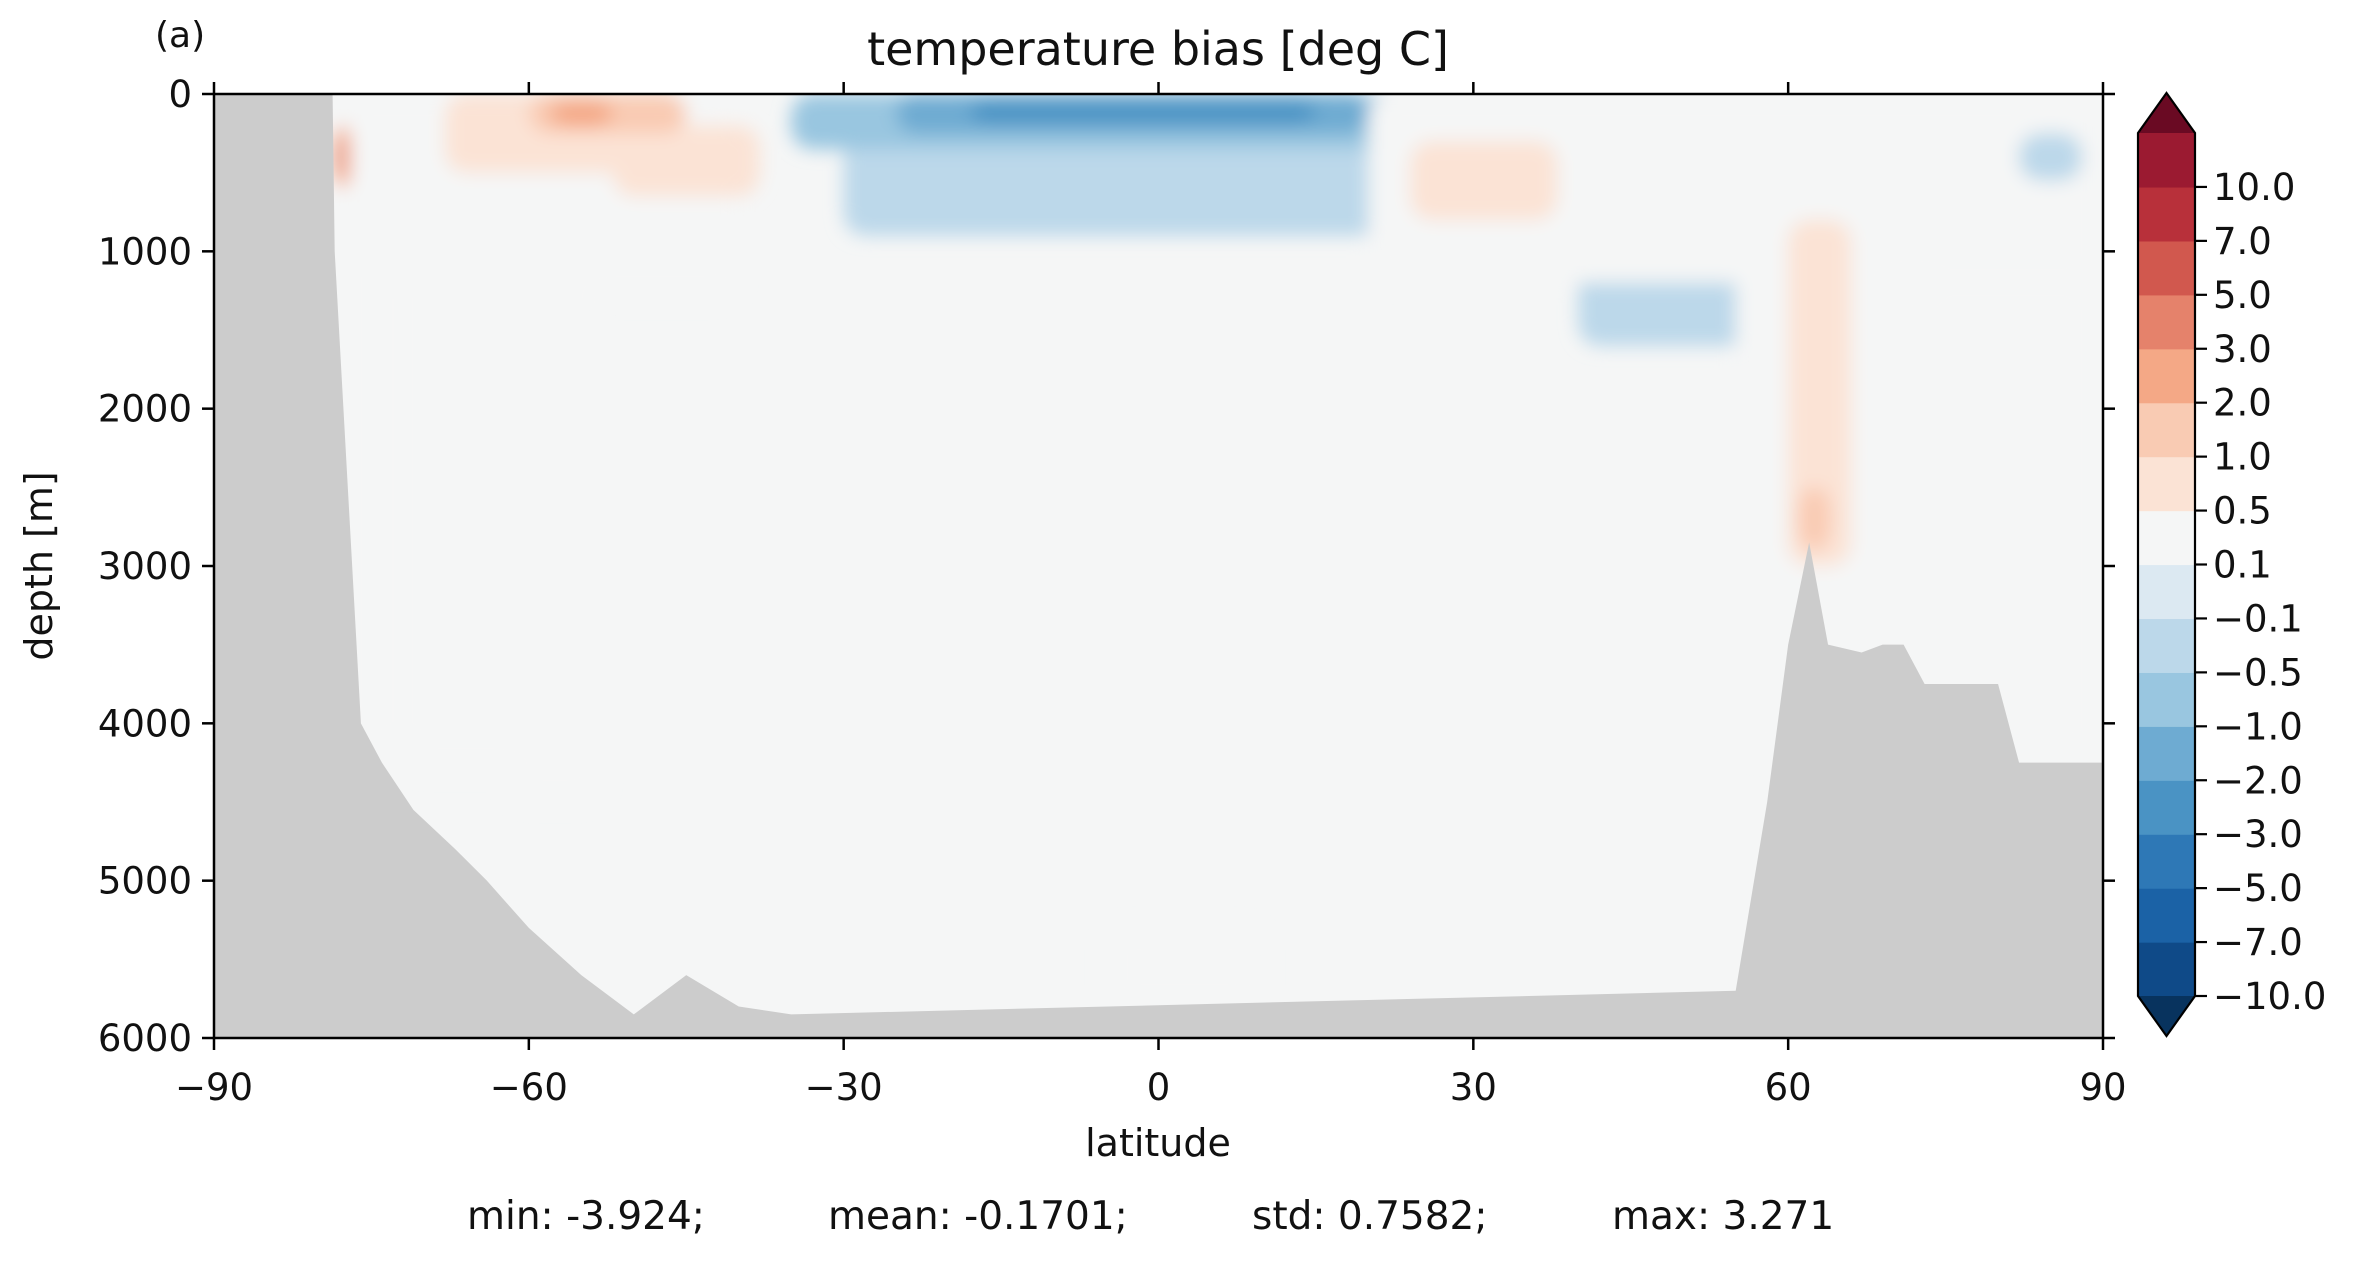 This screenshot has width=2362, height=1263. I want to click on colorbar-tick-label: −5.0, so click(2258, 888).